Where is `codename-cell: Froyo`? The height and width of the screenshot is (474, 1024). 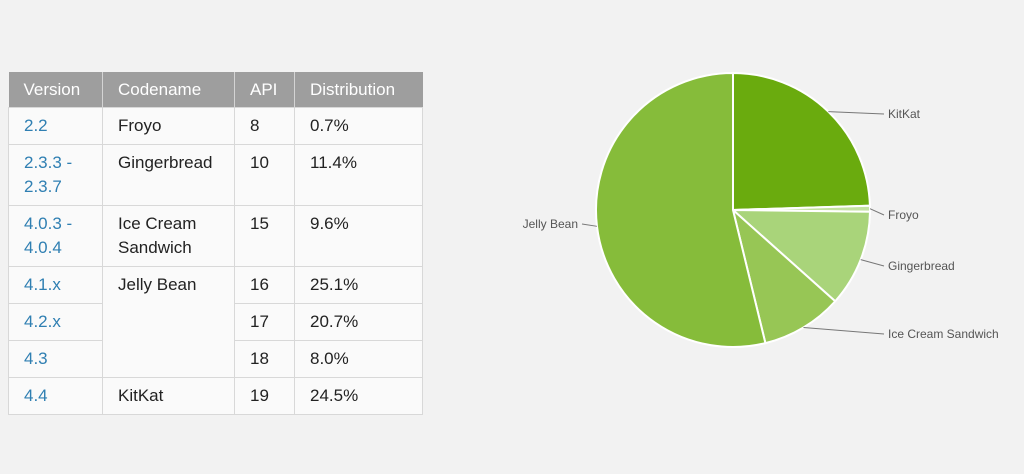 codename-cell: Froyo is located at coordinates (168, 126).